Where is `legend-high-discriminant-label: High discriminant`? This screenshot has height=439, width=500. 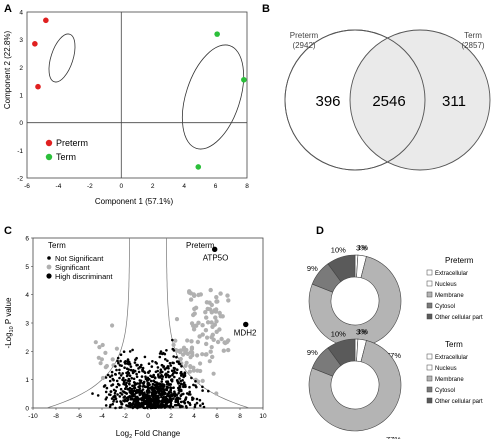
legend-high-discriminant-label: High discriminant is located at coordinates (84, 276).